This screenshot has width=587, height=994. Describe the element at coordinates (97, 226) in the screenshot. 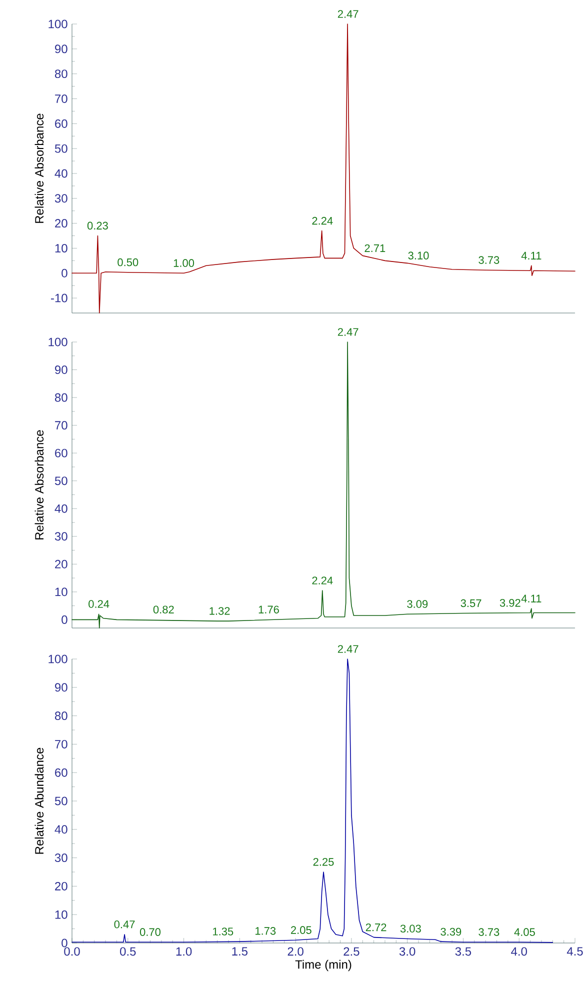

I see `annotation: 0.23` at that location.